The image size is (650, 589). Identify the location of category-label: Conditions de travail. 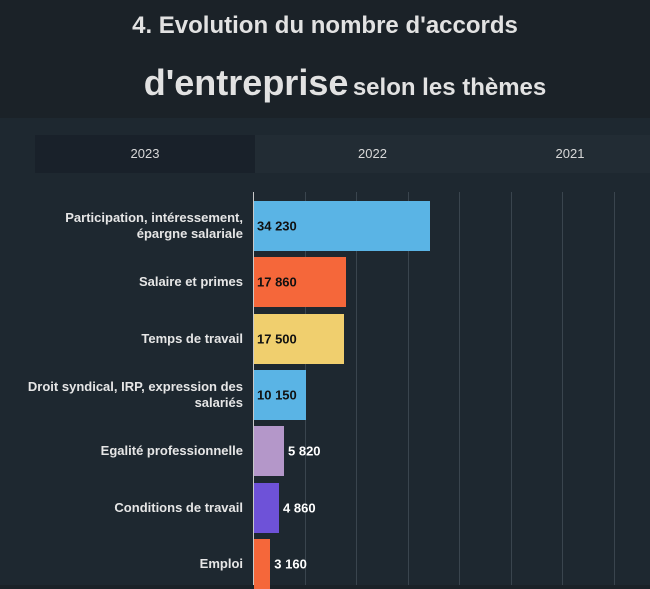
(178, 507).